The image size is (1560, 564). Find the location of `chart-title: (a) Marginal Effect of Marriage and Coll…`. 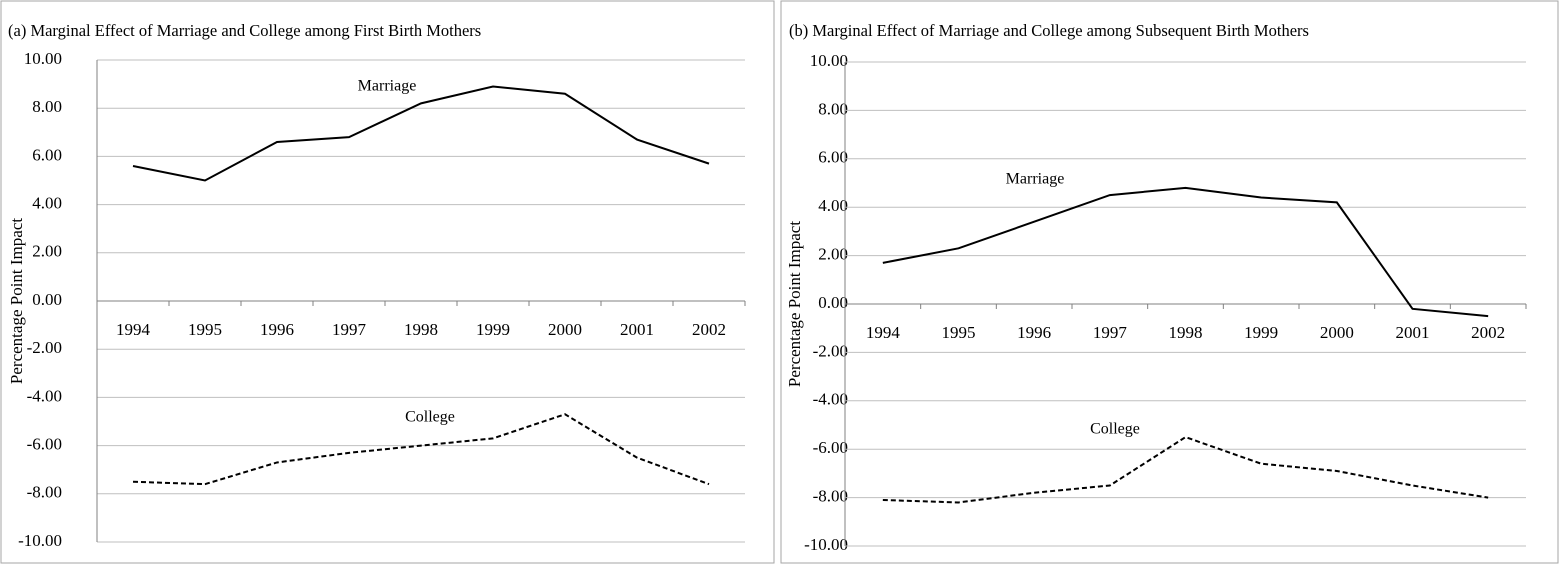

chart-title: (a) Marginal Effect of Marriage and Coll… is located at coordinates (244, 30).